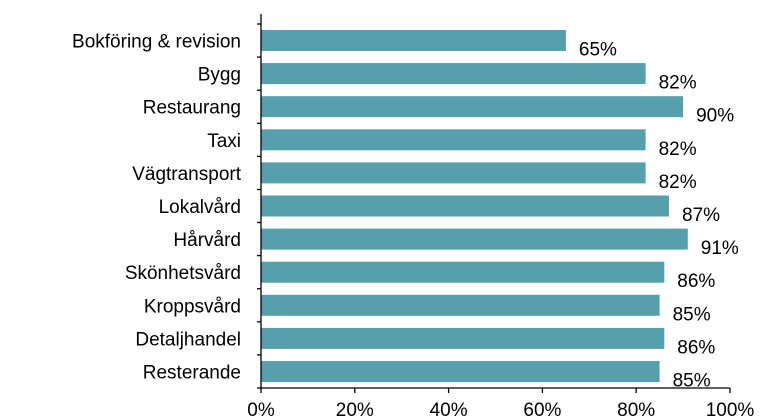 The height and width of the screenshot is (420, 762). Describe the element at coordinates (200, 207) in the screenshot. I see `category-label: Lokalvård` at that location.